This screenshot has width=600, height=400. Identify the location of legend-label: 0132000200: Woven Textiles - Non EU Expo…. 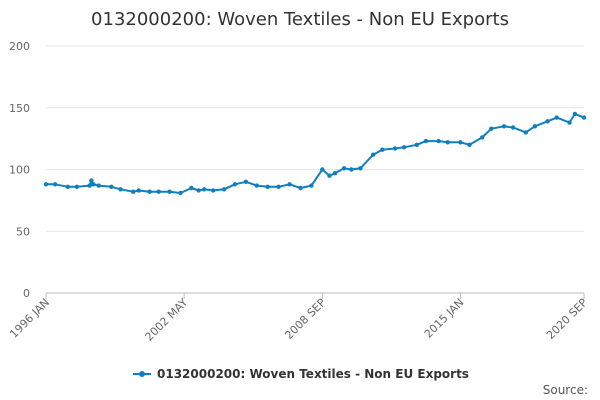
(313, 374).